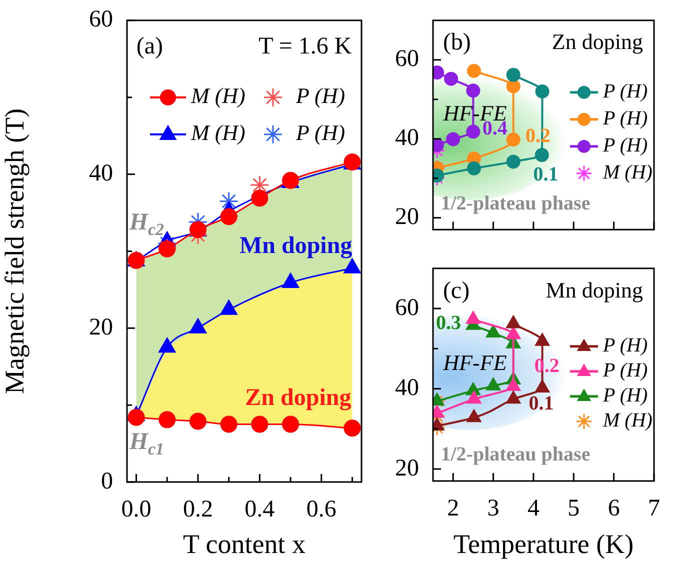  Describe the element at coordinates (448, 323) in the screenshot. I see `annotation: 0.3` at that location.